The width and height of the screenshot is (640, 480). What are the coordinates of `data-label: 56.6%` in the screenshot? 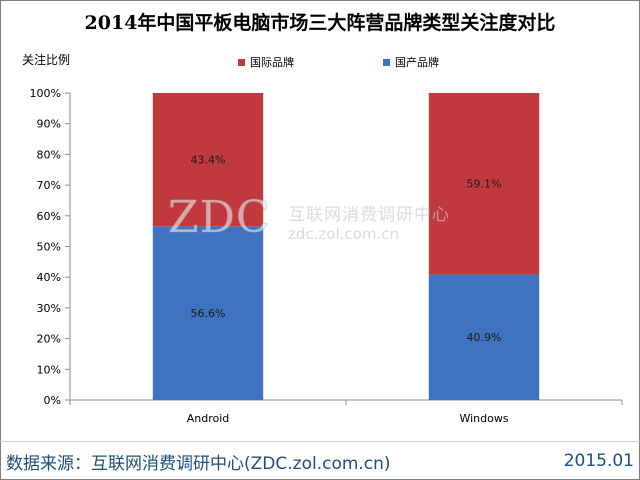 It's located at (208, 313).